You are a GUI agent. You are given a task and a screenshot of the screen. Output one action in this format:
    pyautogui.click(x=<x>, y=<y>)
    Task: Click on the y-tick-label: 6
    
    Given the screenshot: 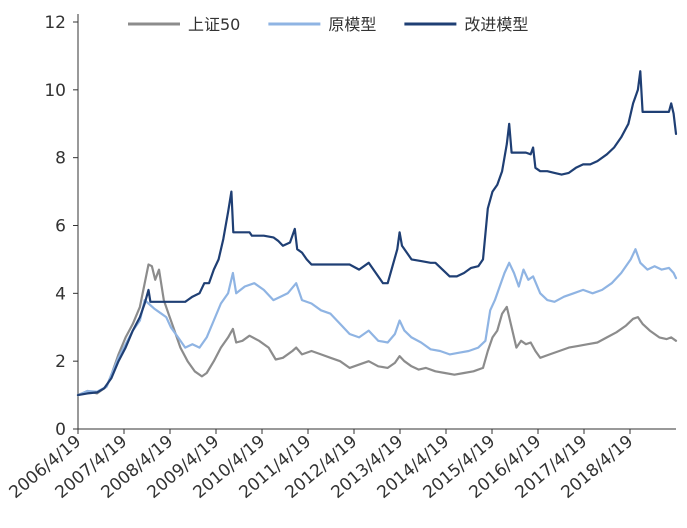 What is the action you would take?
    pyautogui.click(x=60, y=227)
    